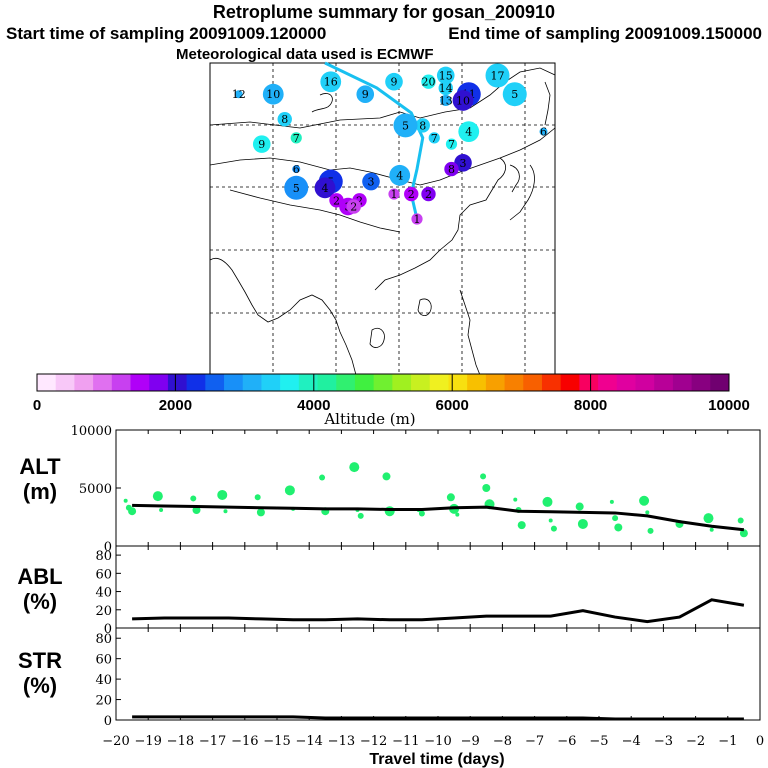 The width and height of the screenshot is (768, 768). Describe the element at coordinates (103, 639) in the screenshot. I see `y-tick-label: 80` at that location.